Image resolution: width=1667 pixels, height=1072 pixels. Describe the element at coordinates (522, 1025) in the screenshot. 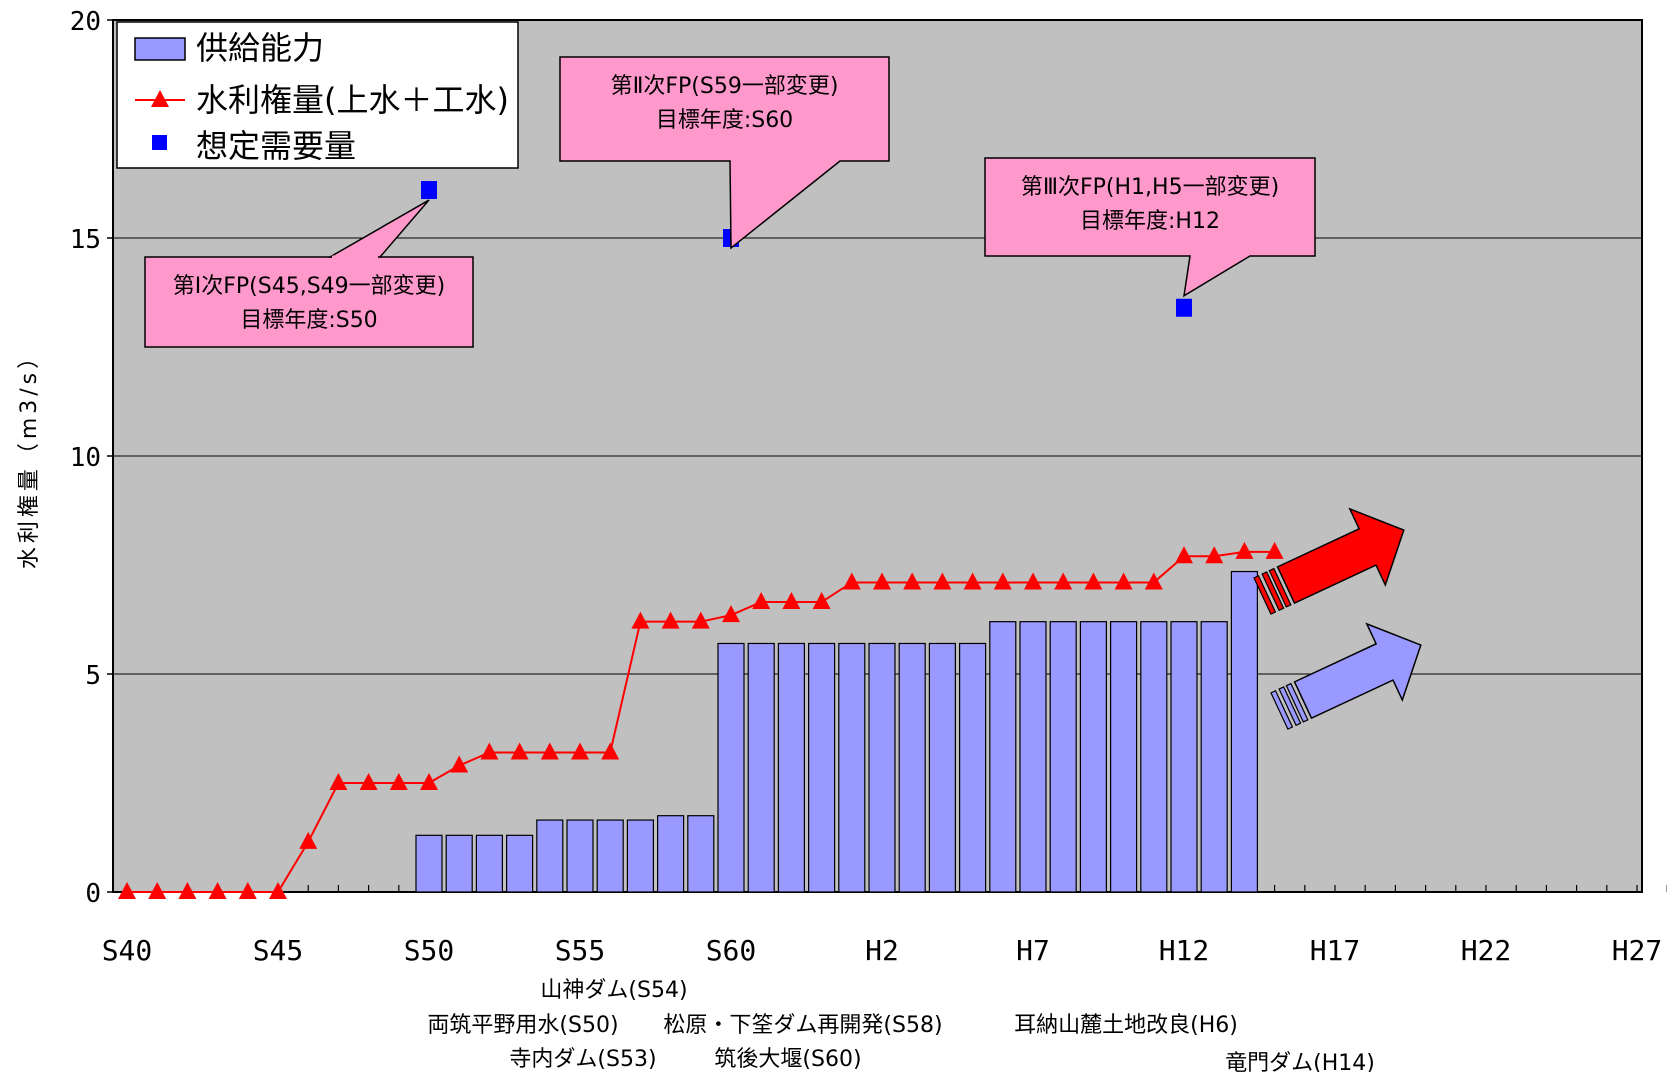

I see `project-label: 両筑平野用水(S50)` at that location.